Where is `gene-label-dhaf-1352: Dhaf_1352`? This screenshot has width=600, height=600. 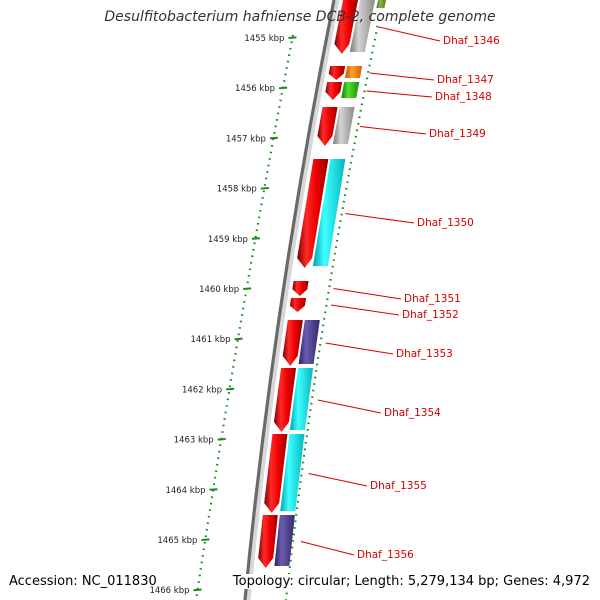
gene-label-dhaf-1352: Dhaf_1352 is located at coordinates (430, 315).